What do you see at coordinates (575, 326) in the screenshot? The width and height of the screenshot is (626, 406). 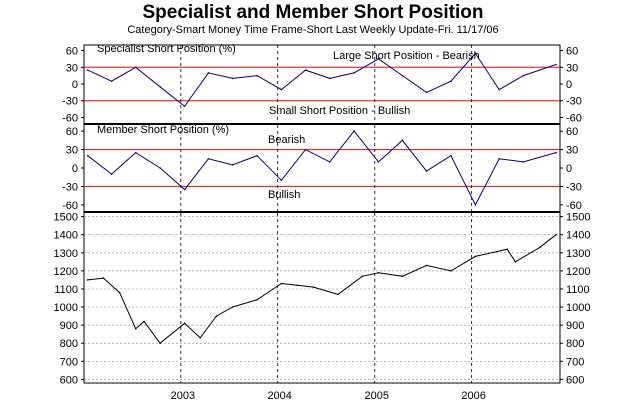 I see `y-tick-label-right: 900` at bounding box center [575, 326].